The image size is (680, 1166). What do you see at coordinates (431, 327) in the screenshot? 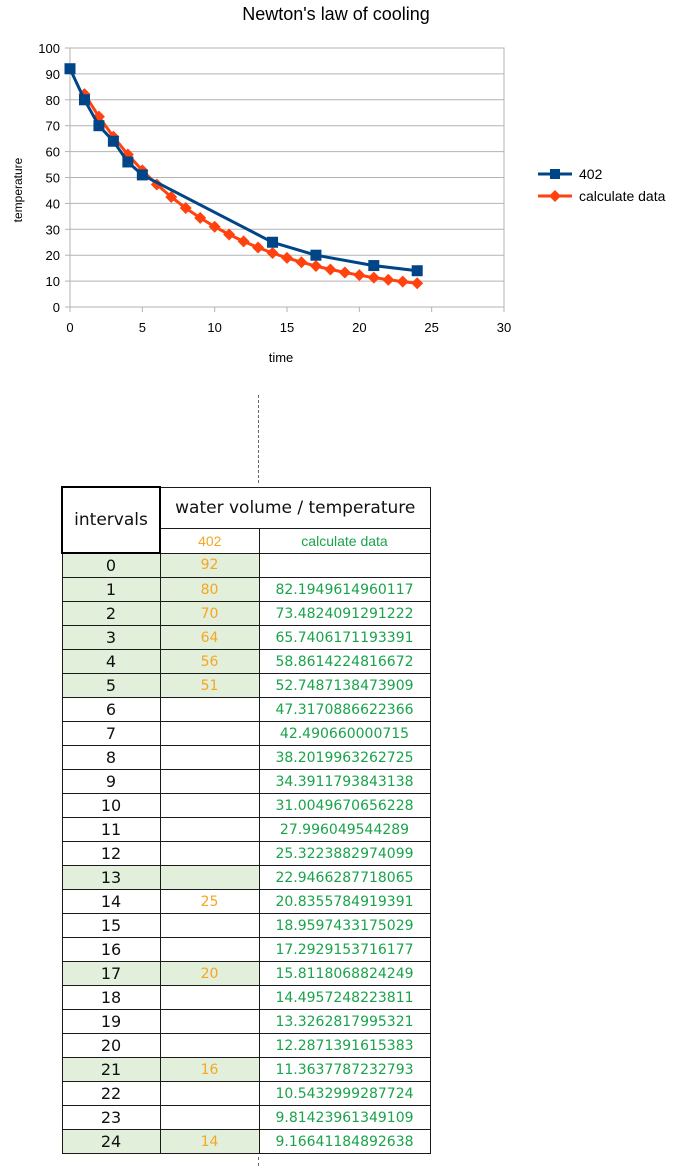
I see `x-tick-label: 25` at bounding box center [431, 327].